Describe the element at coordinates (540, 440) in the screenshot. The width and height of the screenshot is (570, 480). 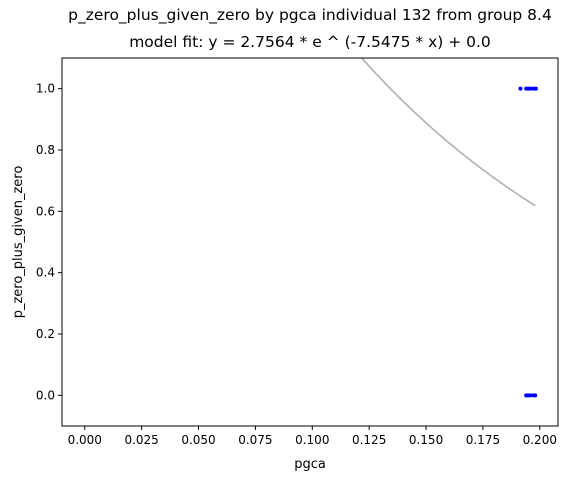
I see `x-tick-label: 0.200` at that location.